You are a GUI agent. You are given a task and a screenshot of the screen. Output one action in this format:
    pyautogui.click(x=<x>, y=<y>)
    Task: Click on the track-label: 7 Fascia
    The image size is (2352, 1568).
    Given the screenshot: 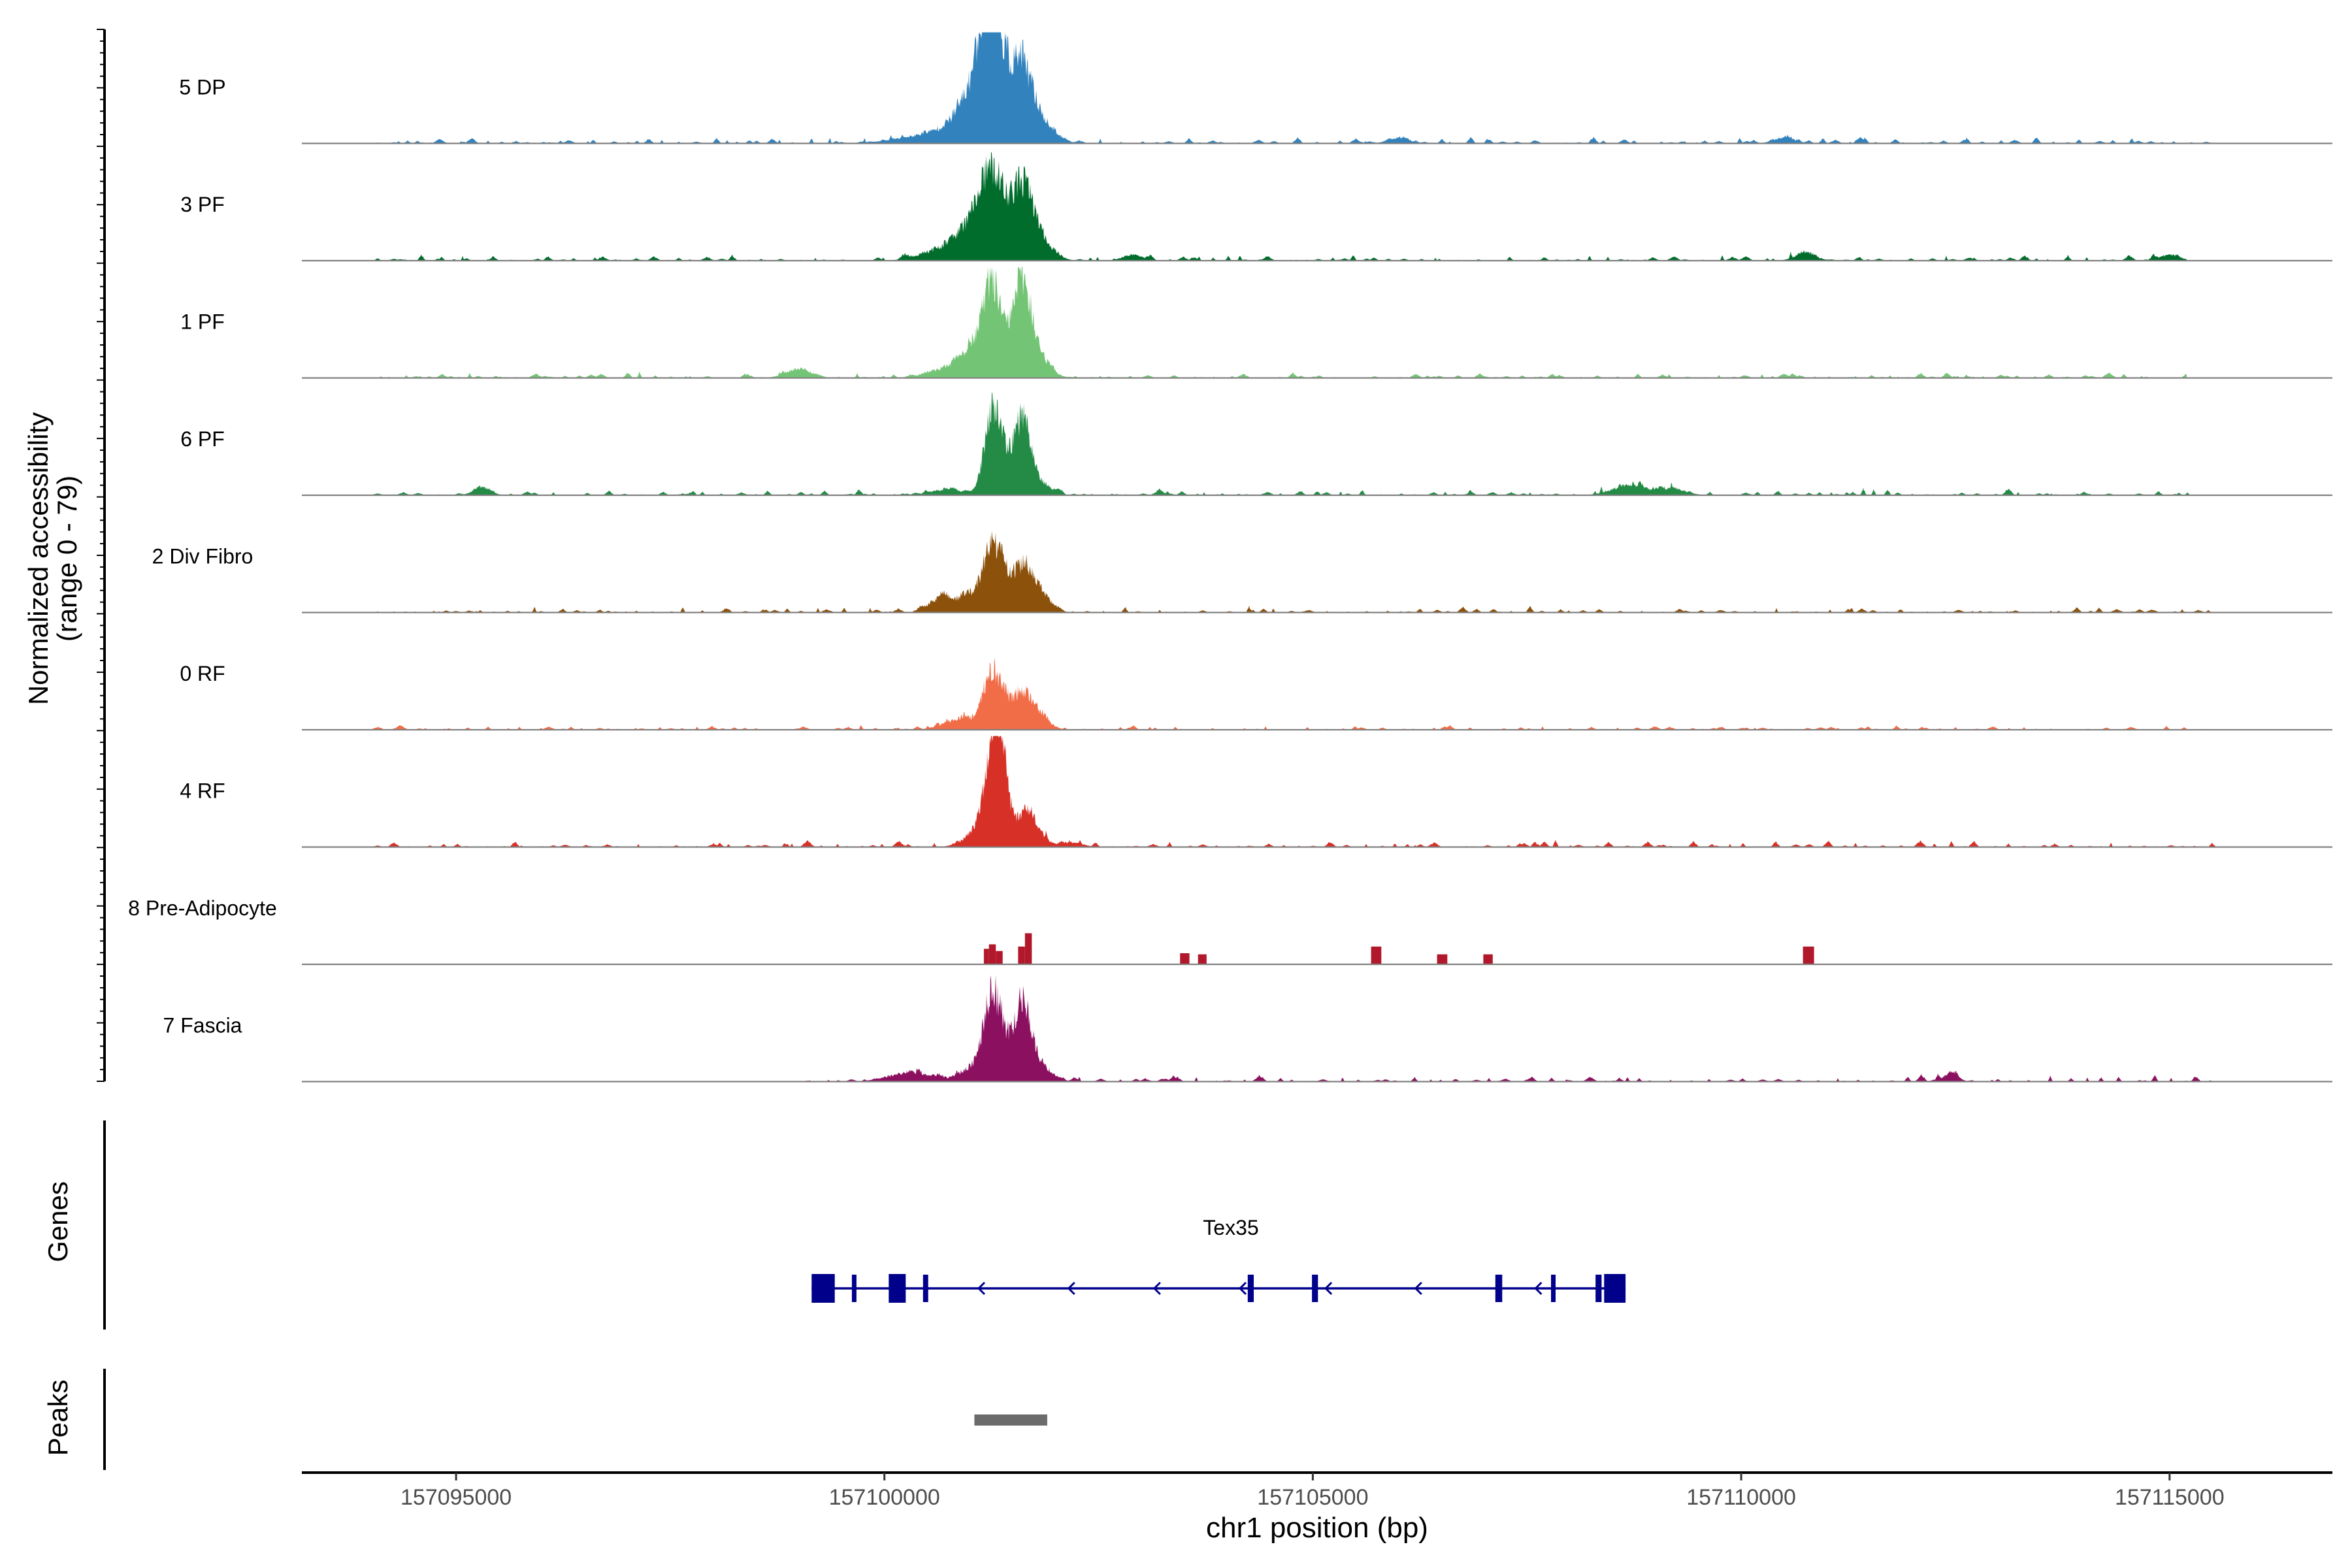 What is the action you would take?
    pyautogui.click(x=202, y=1025)
    